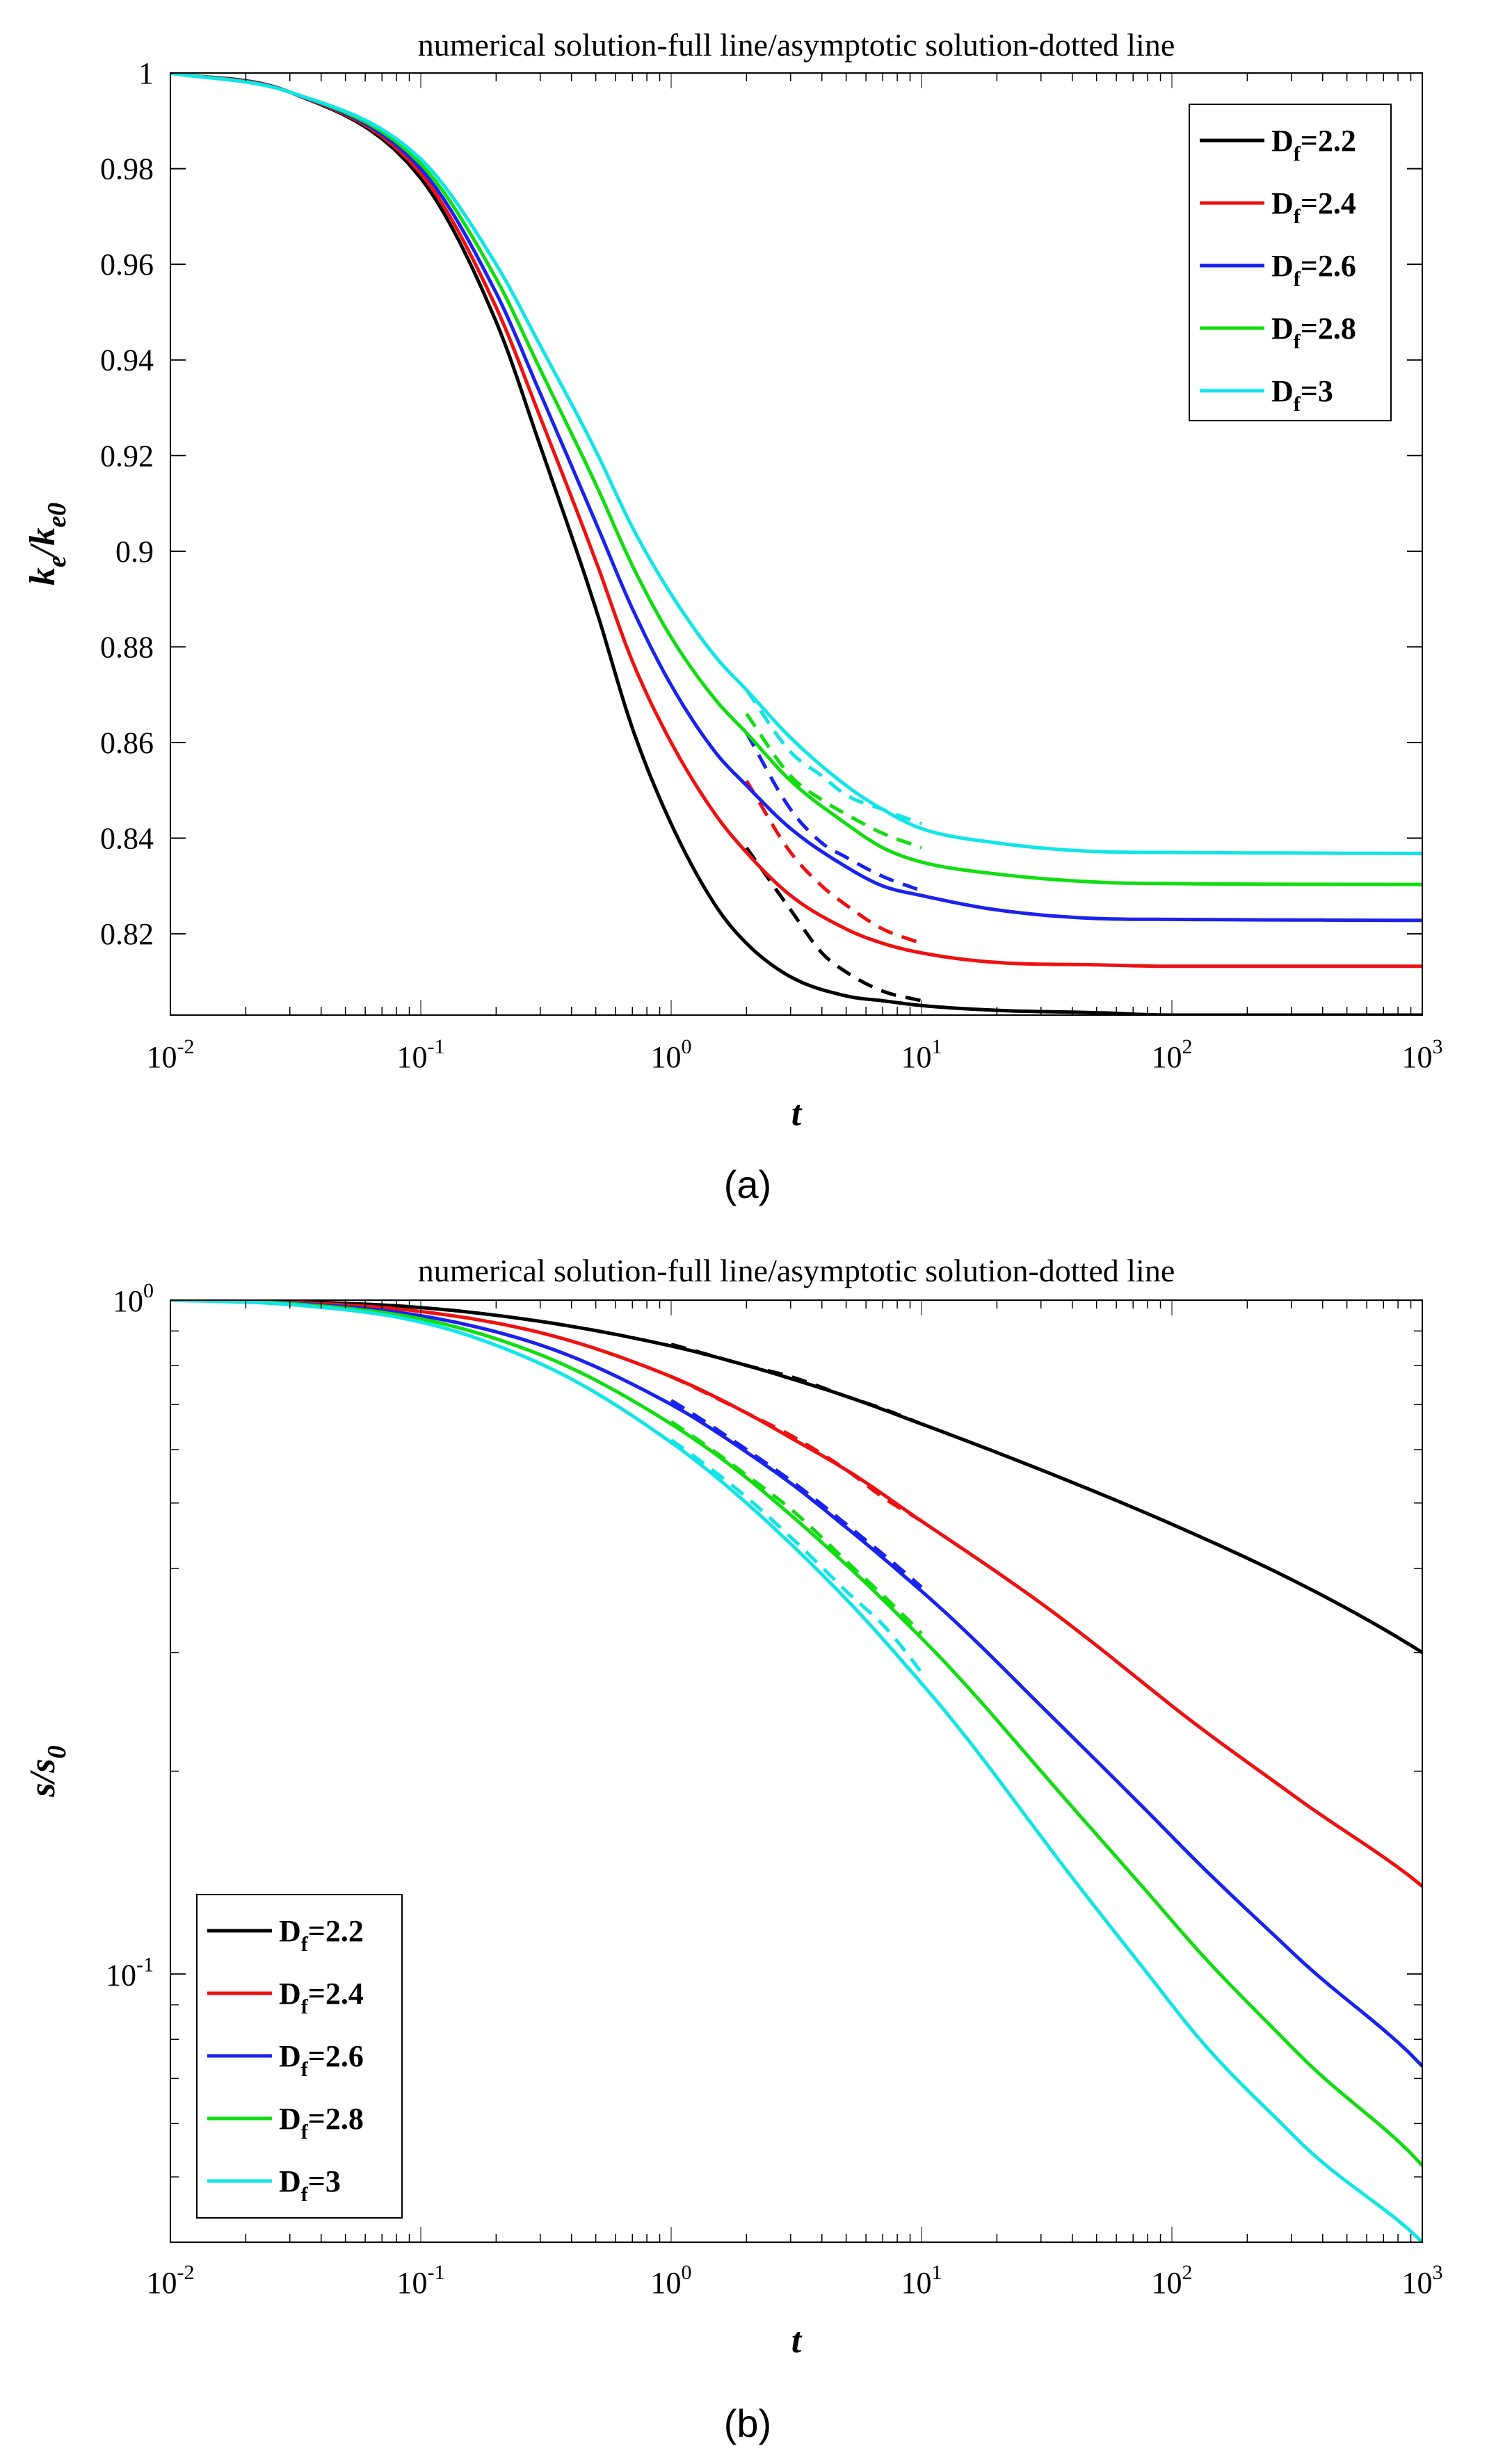 Image resolution: width=1496 pixels, height=2464 pixels. I want to click on legend-label-b-2: Df=2.6, so click(321, 2060).